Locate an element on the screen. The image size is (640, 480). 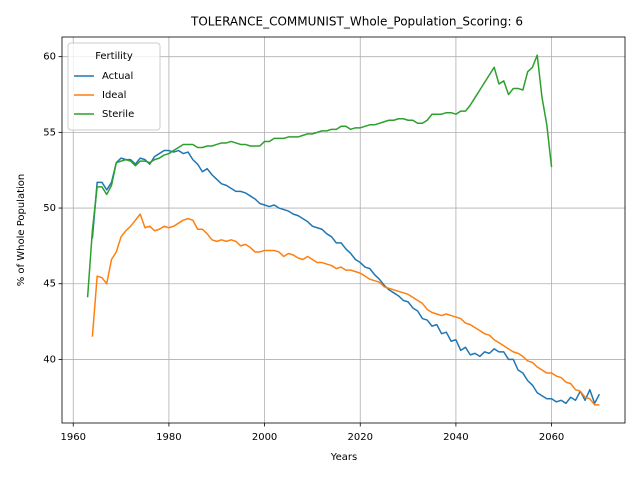
legend: Fertility Actual Ideal Sterile is located at coordinates (114, 86).